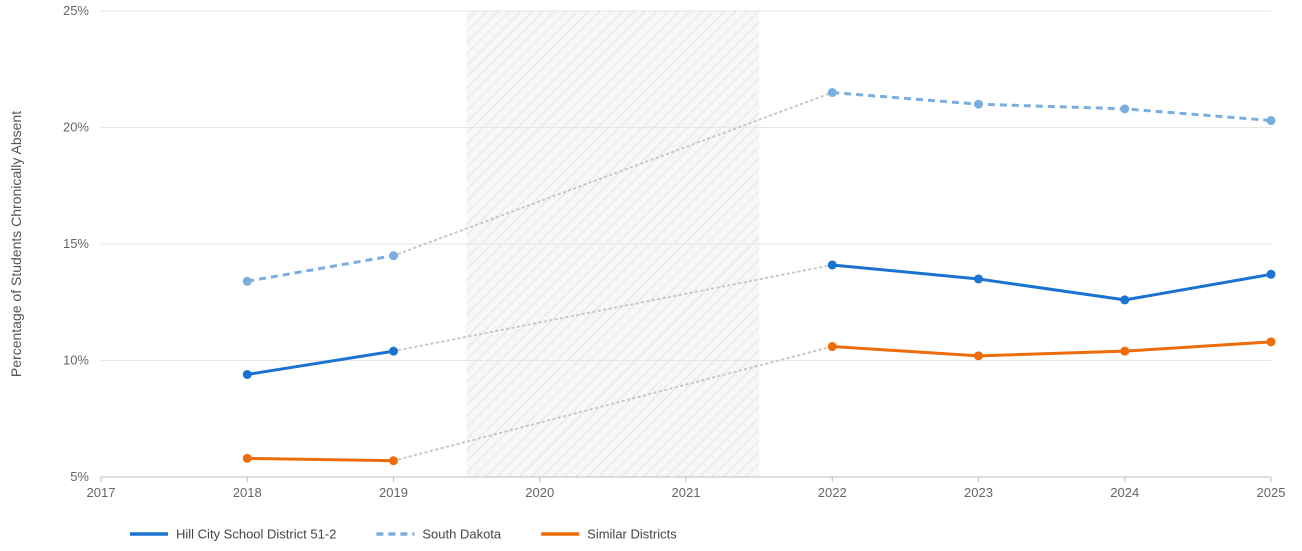 This screenshot has width=1302, height=551. I want to click on y-tick-label: 25%, so click(76, 10).